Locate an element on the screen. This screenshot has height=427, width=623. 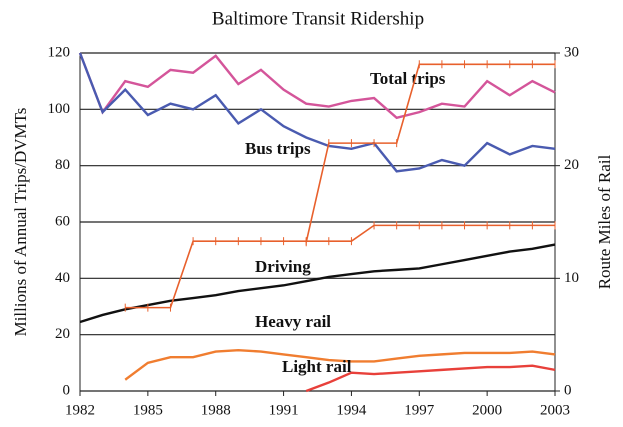
y-tick-label: 100 is located at coordinates (59, 109).